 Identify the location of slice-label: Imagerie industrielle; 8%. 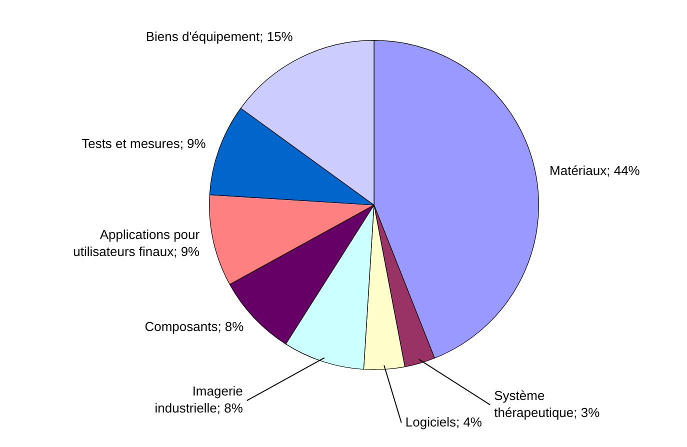
(199, 400).